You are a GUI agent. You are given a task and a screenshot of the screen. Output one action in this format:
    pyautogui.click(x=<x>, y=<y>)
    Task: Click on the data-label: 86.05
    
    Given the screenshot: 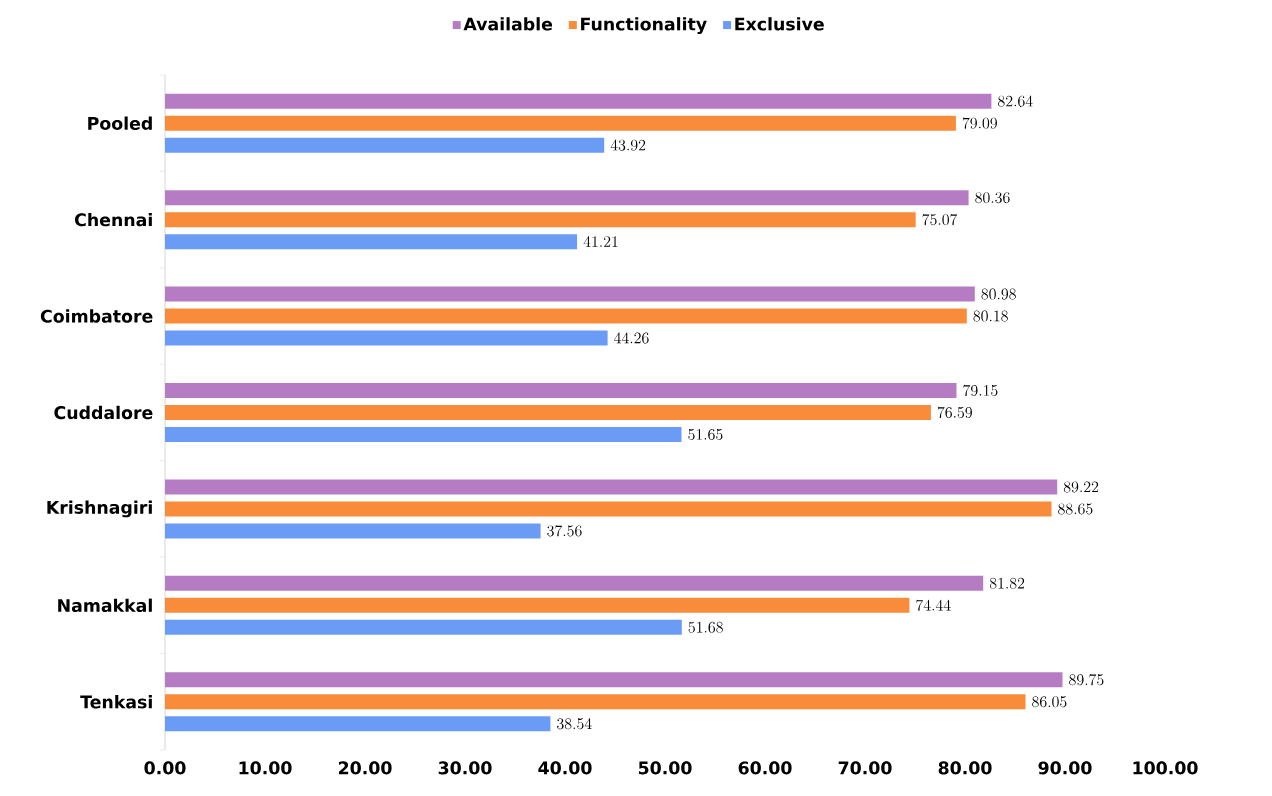 What is the action you would take?
    pyautogui.click(x=1049, y=702)
    